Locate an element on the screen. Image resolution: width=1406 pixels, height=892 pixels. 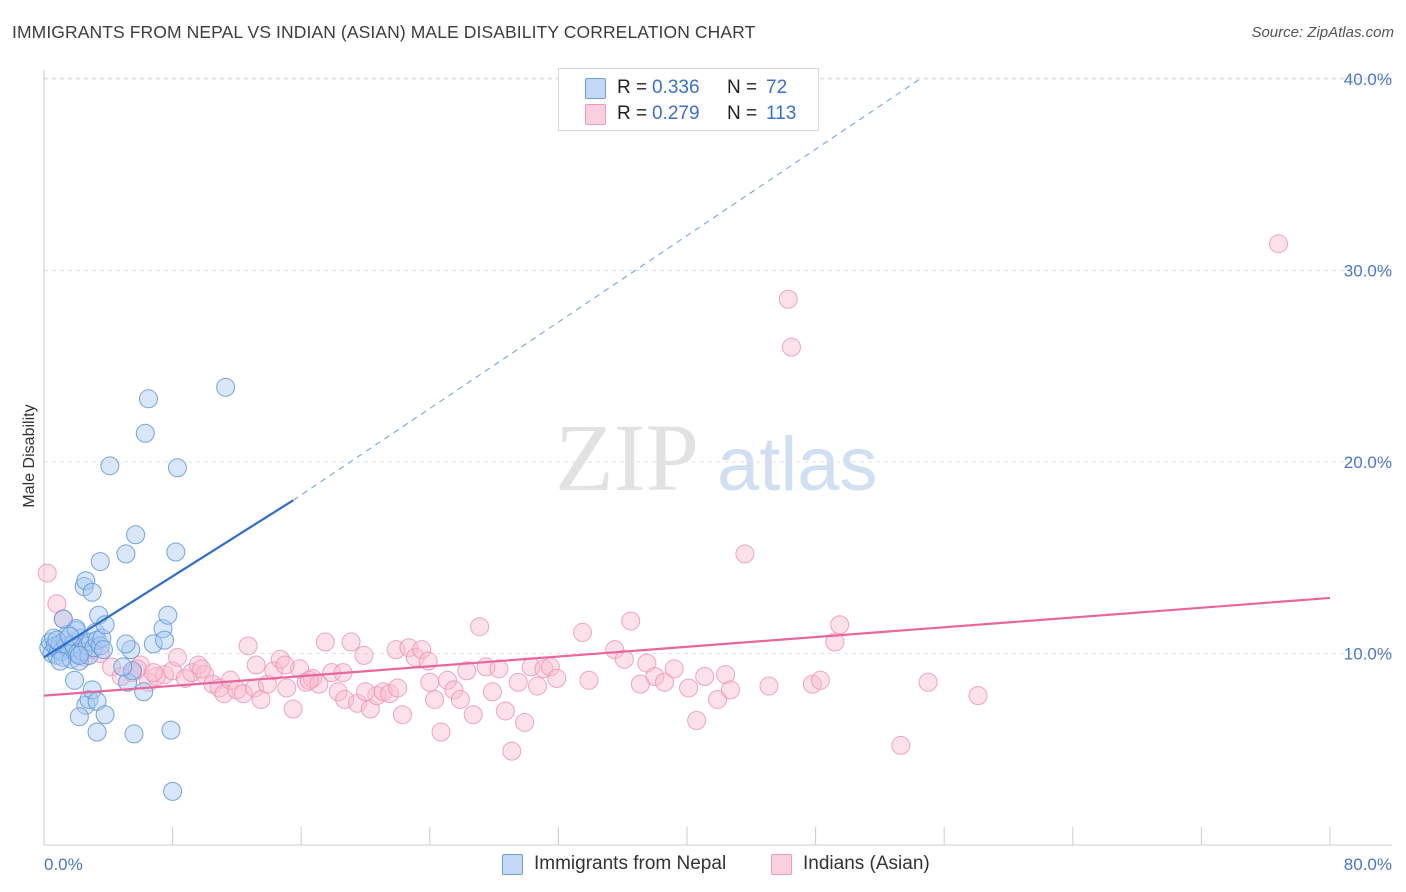
y-tick-labels: 10.0% 20.0% 30.0% 40.0% is located at coordinates (1368, 367).